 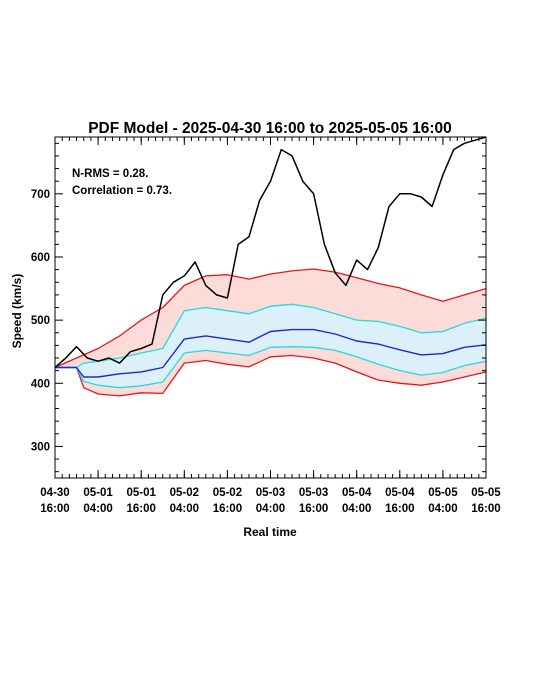 I want to click on inner-lower-line, so click(x=271, y=367).